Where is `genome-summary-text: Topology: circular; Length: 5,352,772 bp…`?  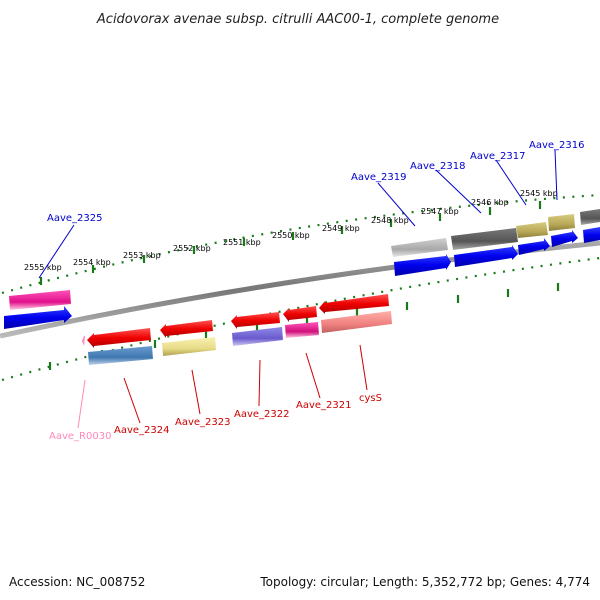
genome-summary-text: Topology: circular; Length: 5,352,772 bp… is located at coordinates (424, 582).